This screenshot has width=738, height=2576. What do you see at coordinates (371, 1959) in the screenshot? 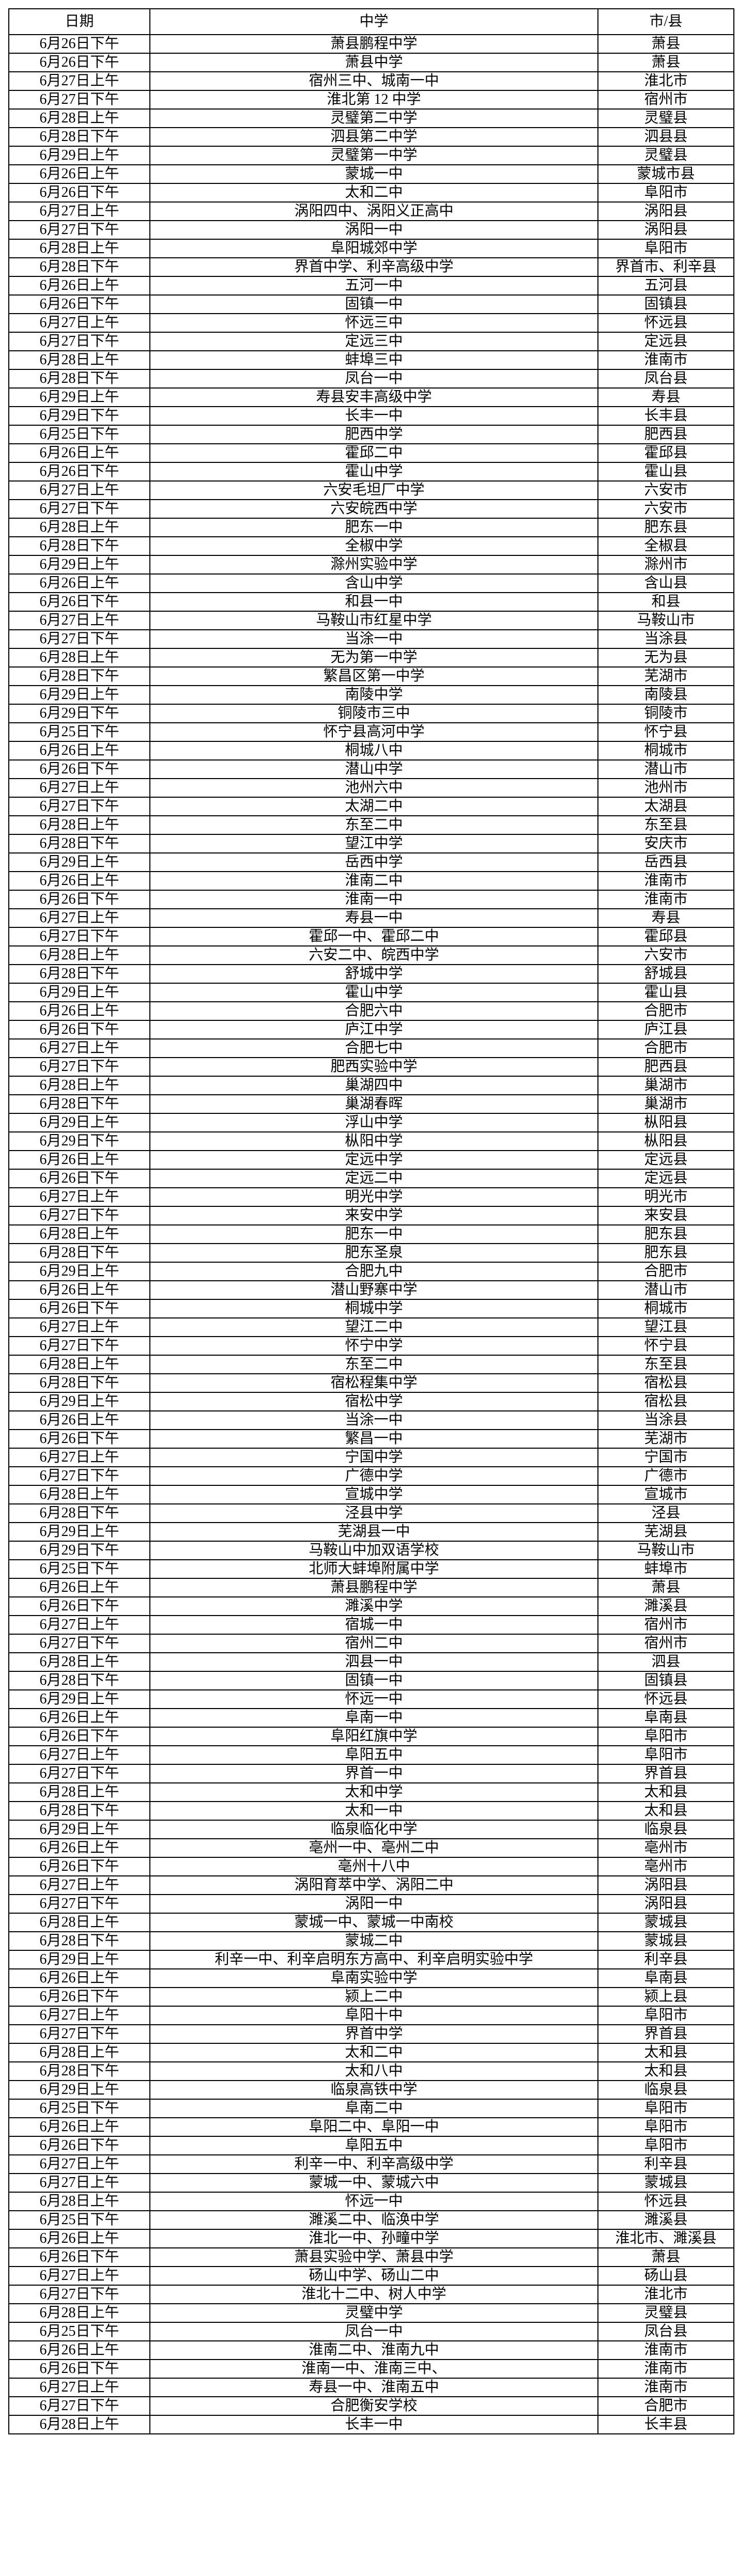
I see `table-row: 6月29日上午 利辛一中、利辛启明东方高中、利辛启明实验中学 利辛县` at bounding box center [371, 1959].